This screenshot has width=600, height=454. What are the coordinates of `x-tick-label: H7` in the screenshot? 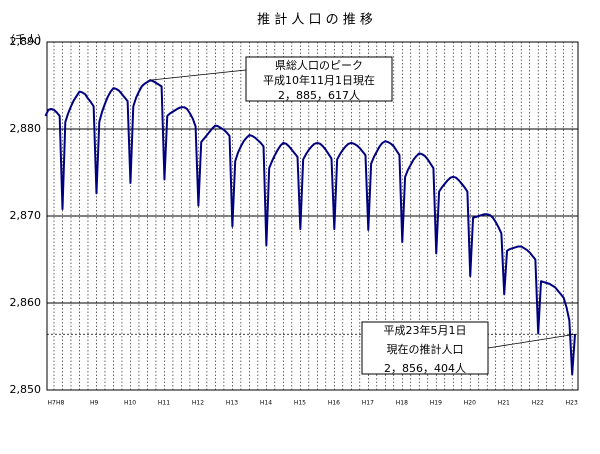 It's located at (52, 403).